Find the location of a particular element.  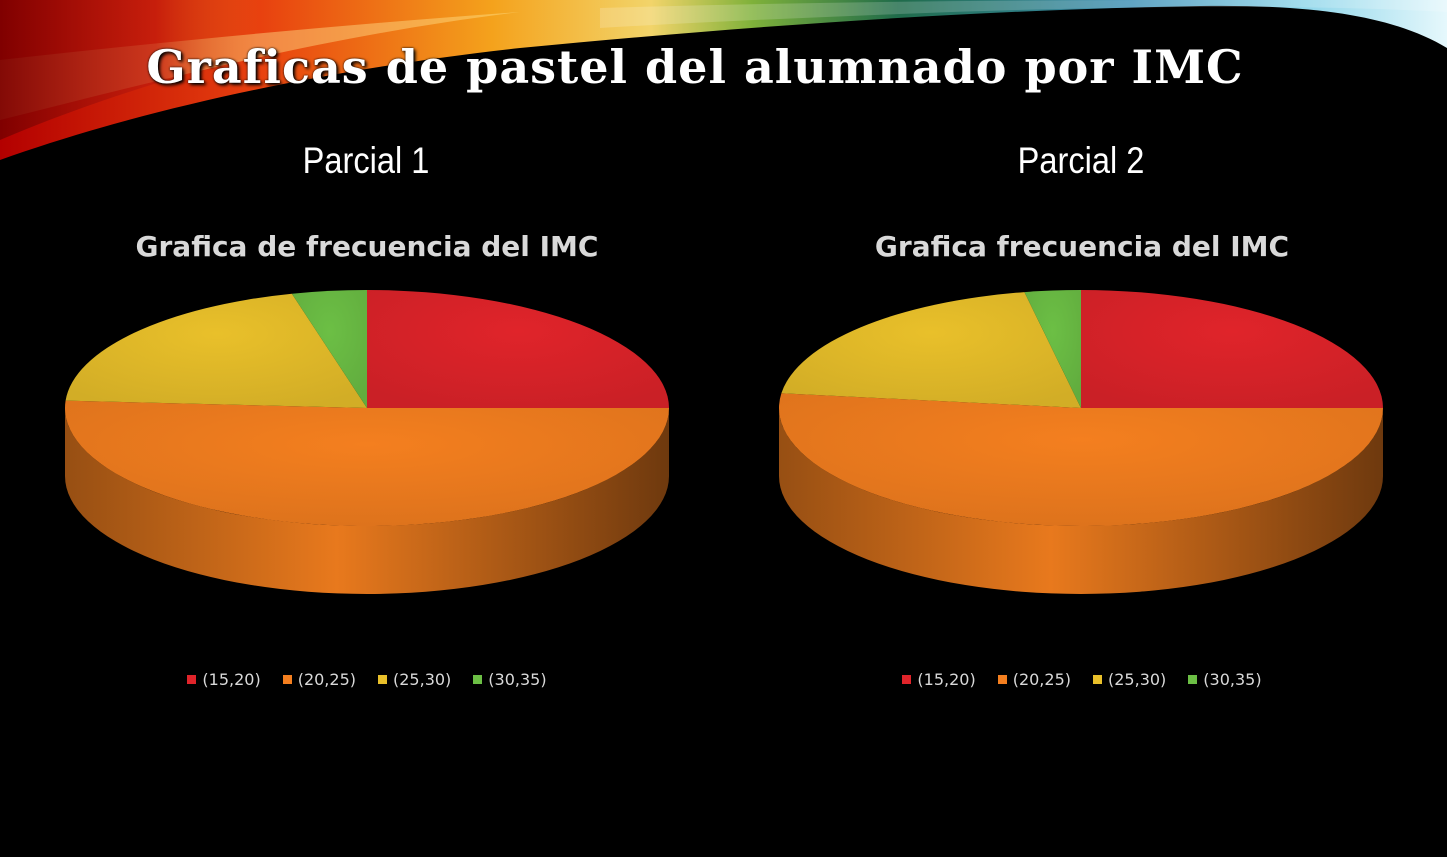

legend-2-label-3: (30,35) is located at coordinates (1232, 679).